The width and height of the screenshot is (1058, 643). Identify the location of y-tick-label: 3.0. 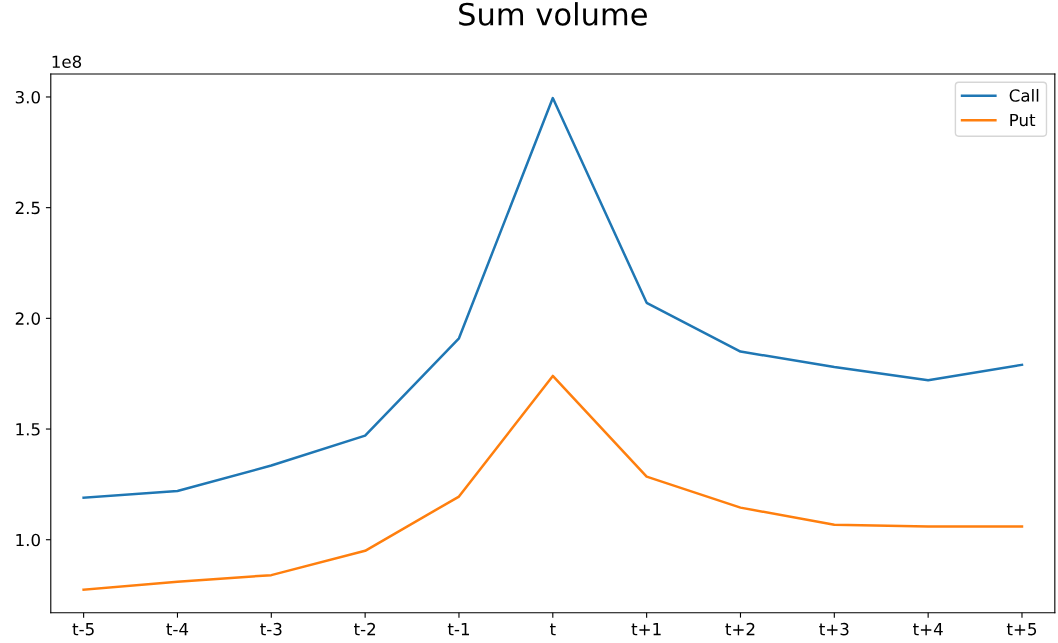
(27, 97).